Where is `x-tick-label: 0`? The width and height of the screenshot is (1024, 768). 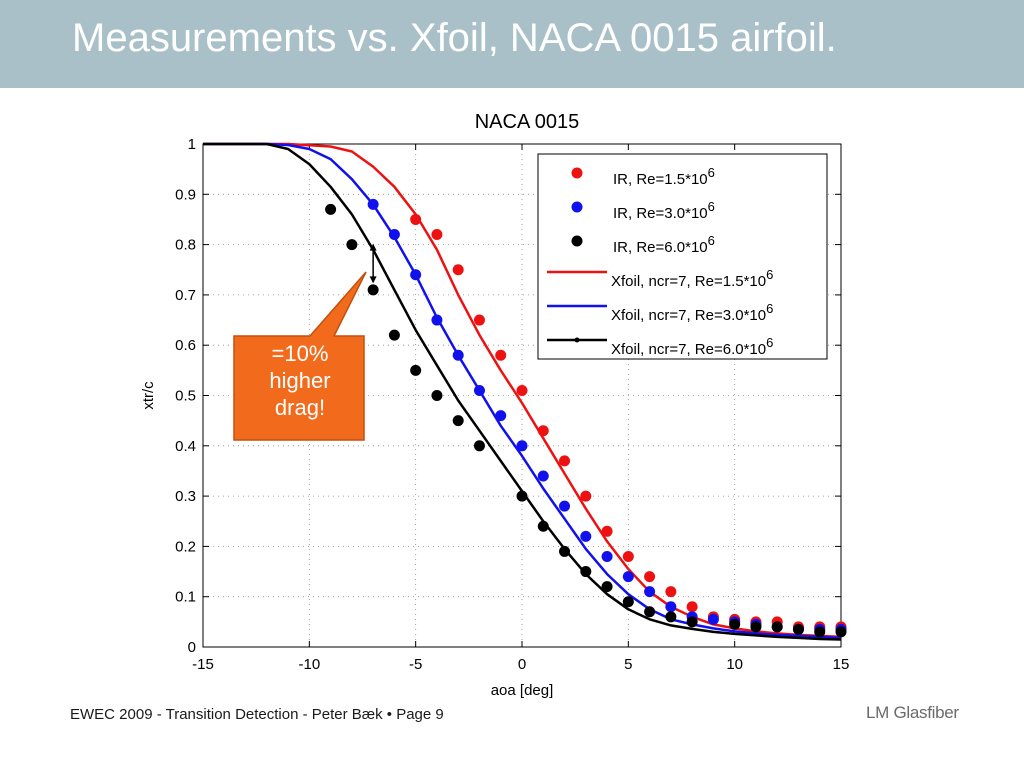 x-tick-label: 0 is located at coordinates (522, 664).